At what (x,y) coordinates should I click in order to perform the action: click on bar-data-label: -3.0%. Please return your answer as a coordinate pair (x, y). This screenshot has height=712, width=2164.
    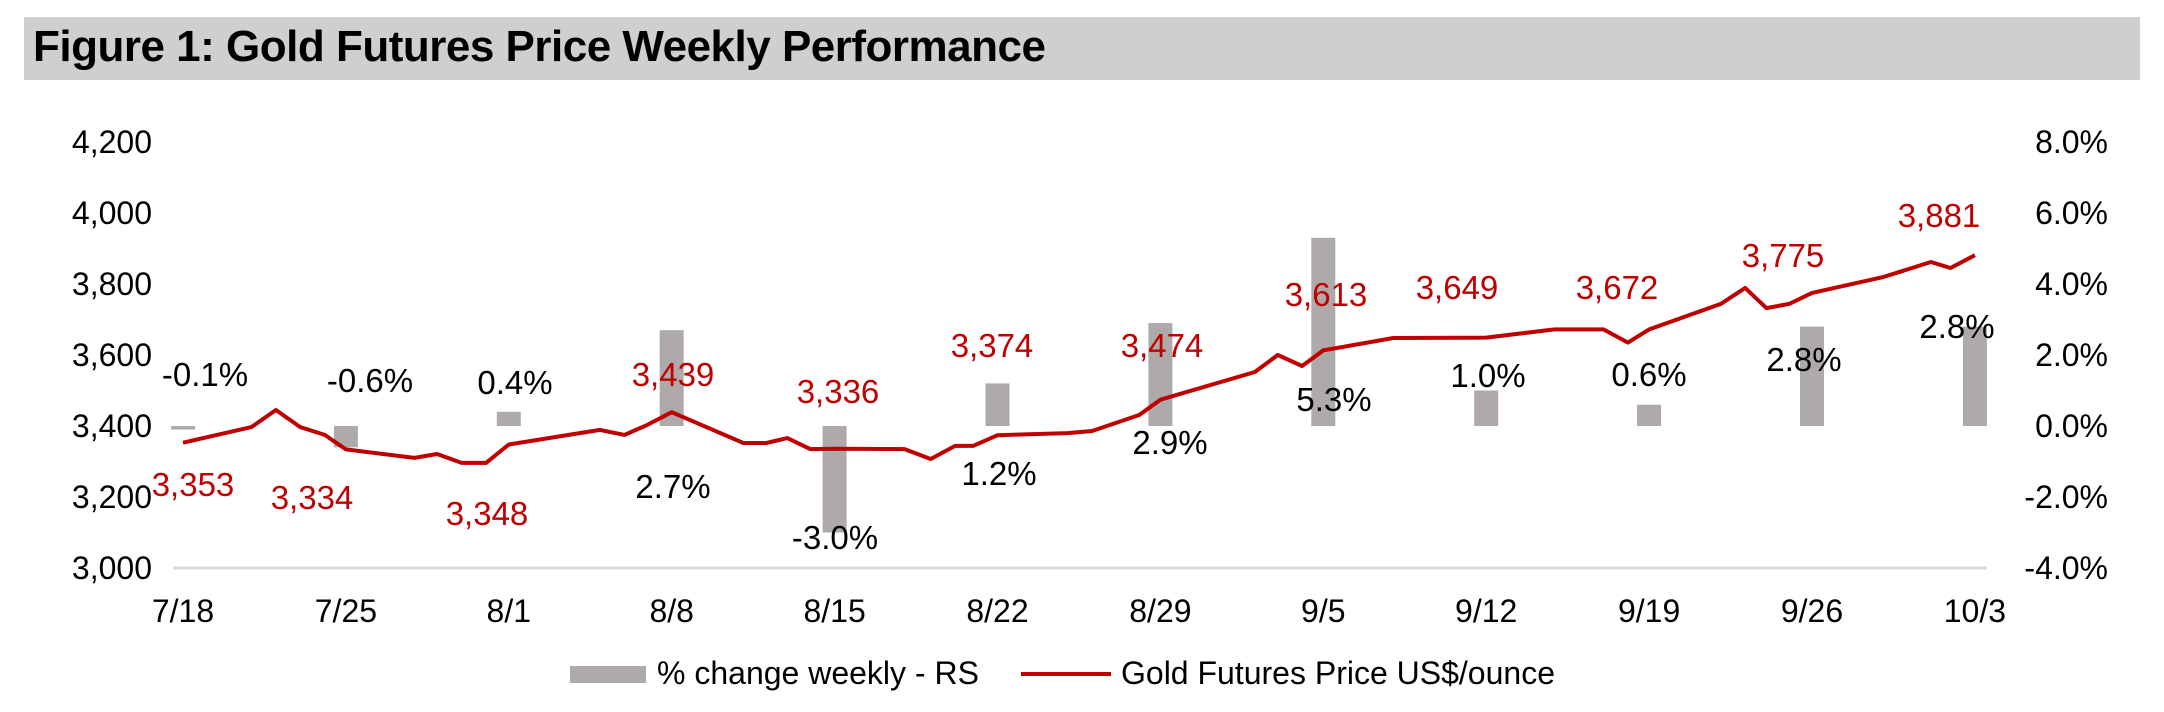
    Looking at the image, I should click on (835, 537).